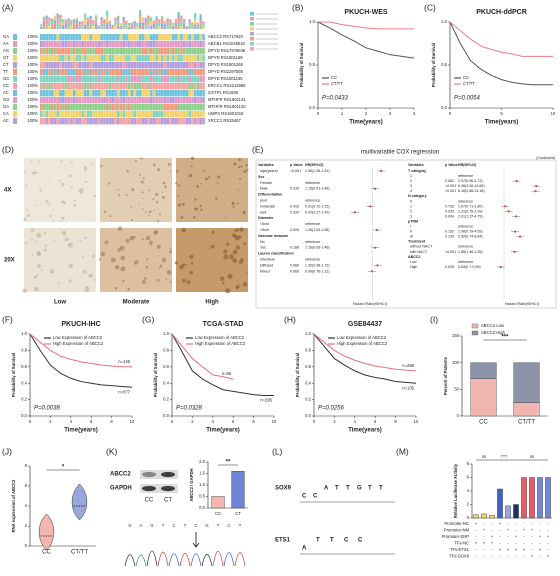 The height and width of the screenshot is (576, 560). Describe the element at coordinates (136, 190) in the screenshot. I see `ihc-image` at that location.